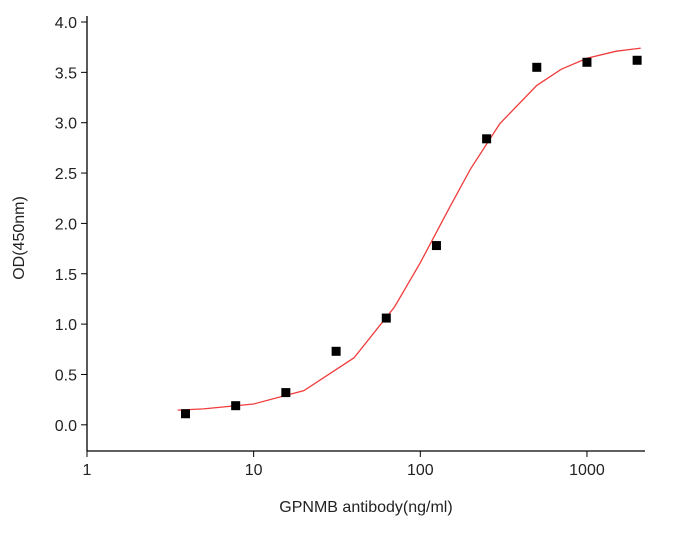 The height and width of the screenshot is (547, 681). I want to click on y-tick-label: 2.0, so click(66, 224).